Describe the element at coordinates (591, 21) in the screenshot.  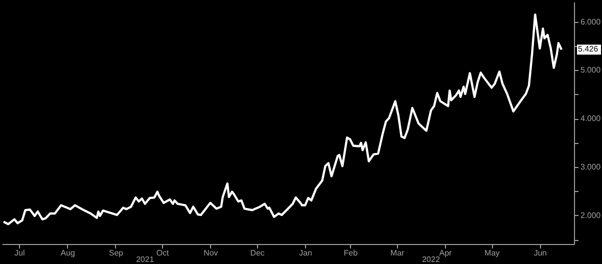
I see `y-tick-label: 6.000` at that location.